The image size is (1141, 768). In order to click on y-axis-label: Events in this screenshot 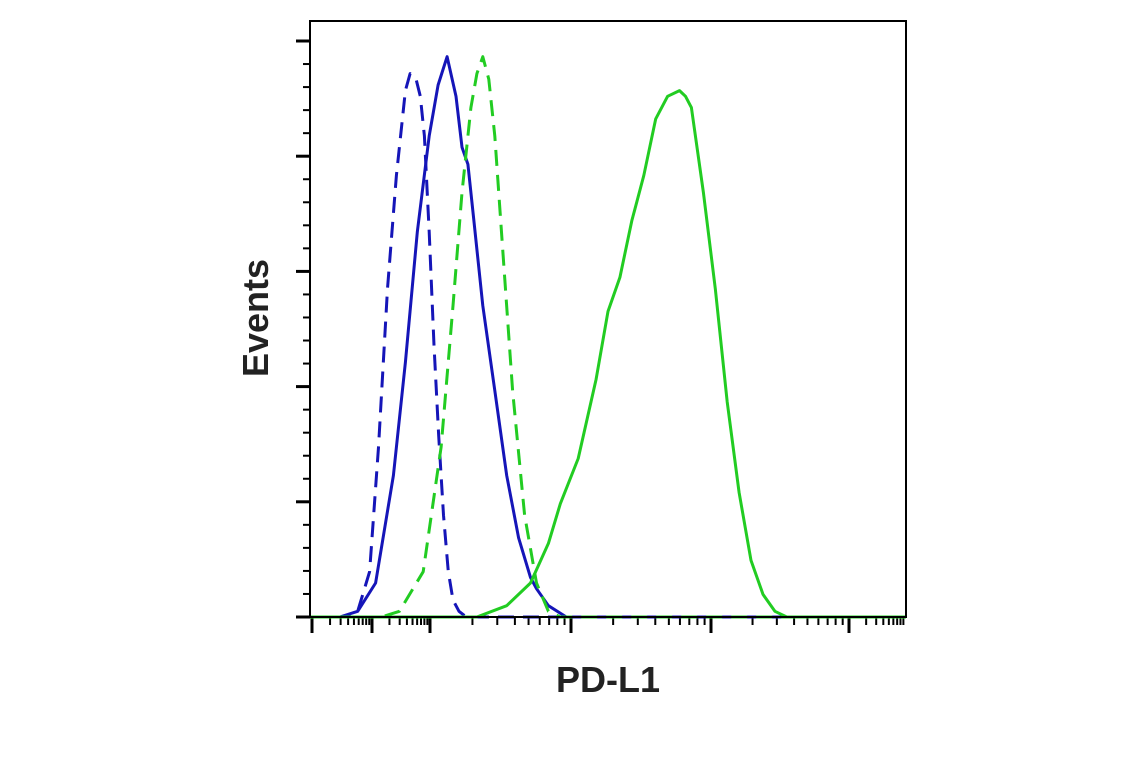, I will do `click(255, 318)`.